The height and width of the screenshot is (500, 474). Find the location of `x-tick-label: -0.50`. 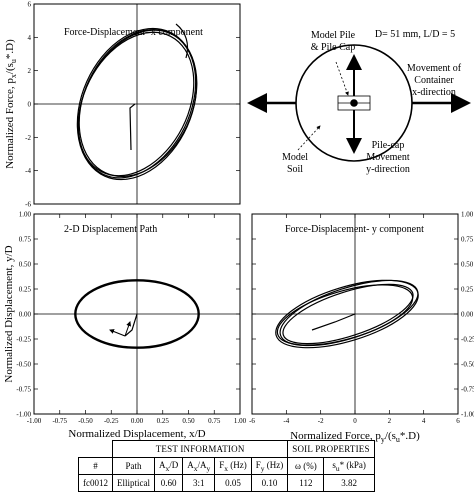

x-tick-label: -0.50 is located at coordinates (85, 421).